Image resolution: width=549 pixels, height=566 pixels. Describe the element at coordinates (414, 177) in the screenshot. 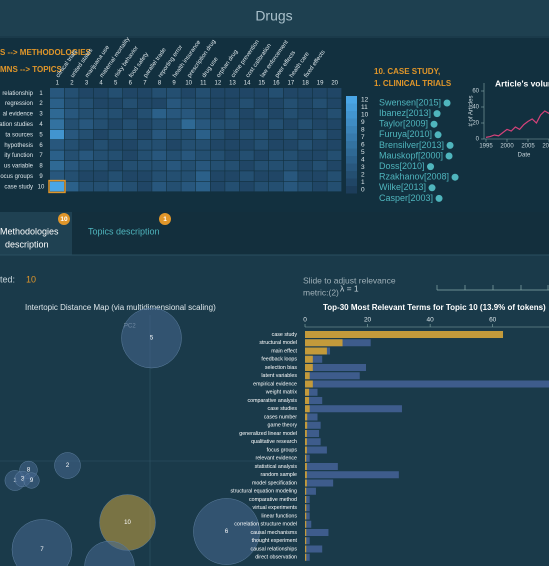

I see `reference-link: Rzakhanov[2008]` at that location.